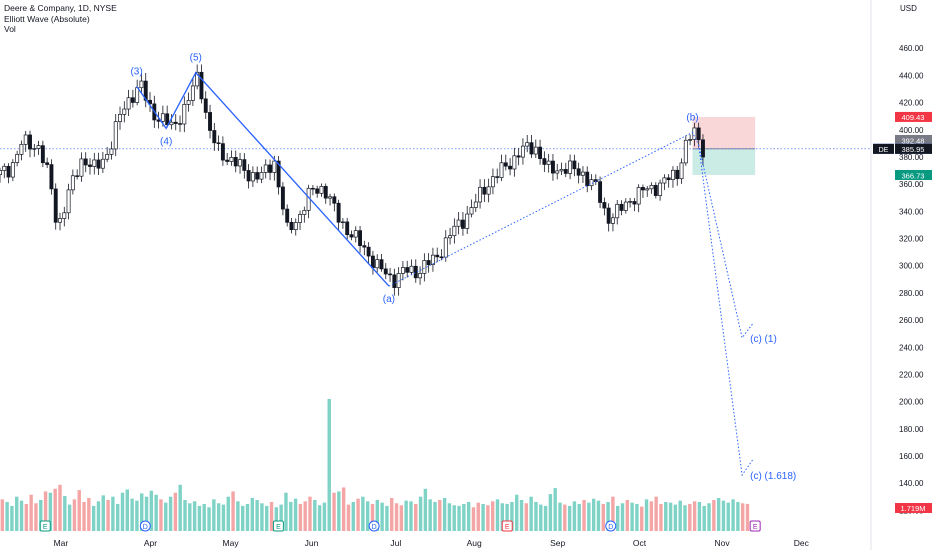 Image resolution: width=932 pixels, height=555 pixels. I want to click on indicator-label: Elliott Wave (Absolute), so click(47, 18).